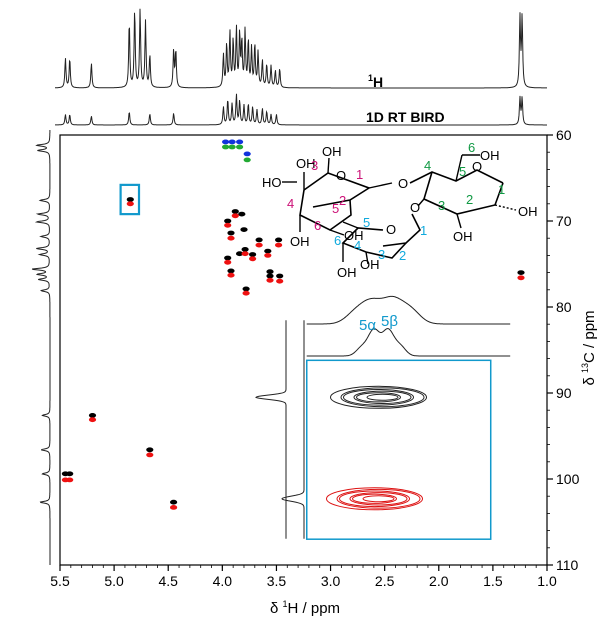 Image resolution: width=601 pixels, height=618 pixels. What do you see at coordinates (441, 205) in the screenshot?
I see `ring2-label-3: 3` at bounding box center [441, 205].